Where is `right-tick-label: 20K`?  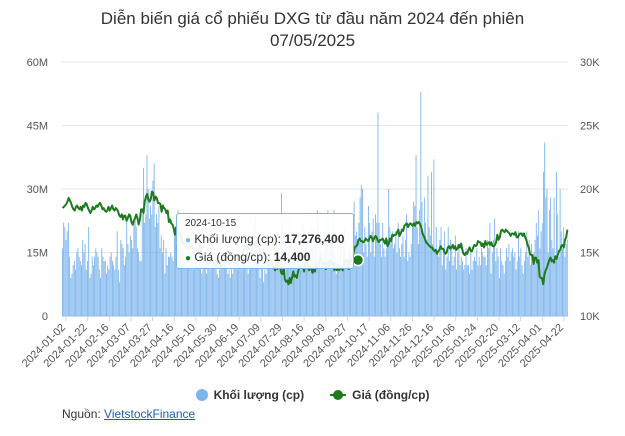
right-tick-label: 20K is located at coordinates (590, 190).